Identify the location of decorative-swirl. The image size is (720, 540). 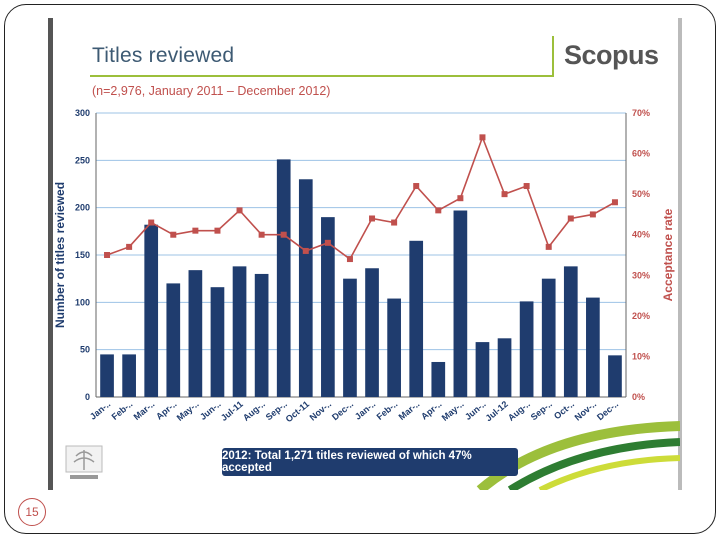
(578, 455).